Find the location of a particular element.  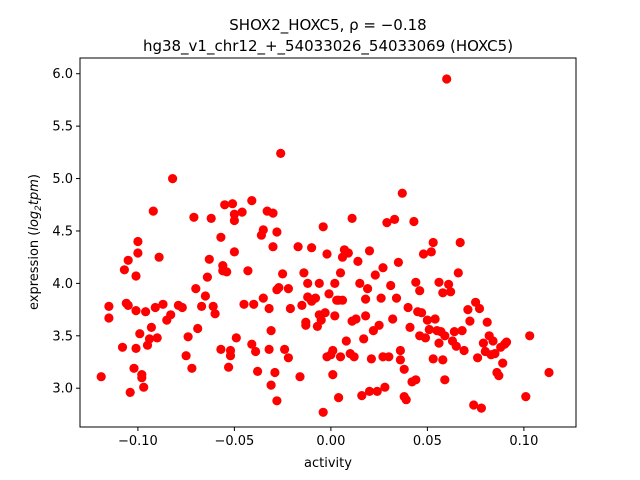

y-axis-label-tpm: tpm is located at coordinates (34, 192).